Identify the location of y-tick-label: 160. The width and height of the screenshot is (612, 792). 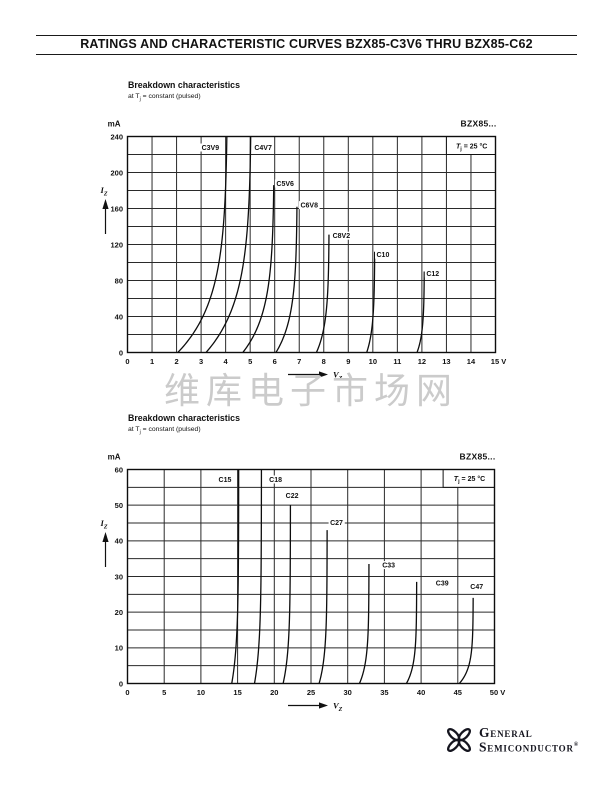
(116, 208).